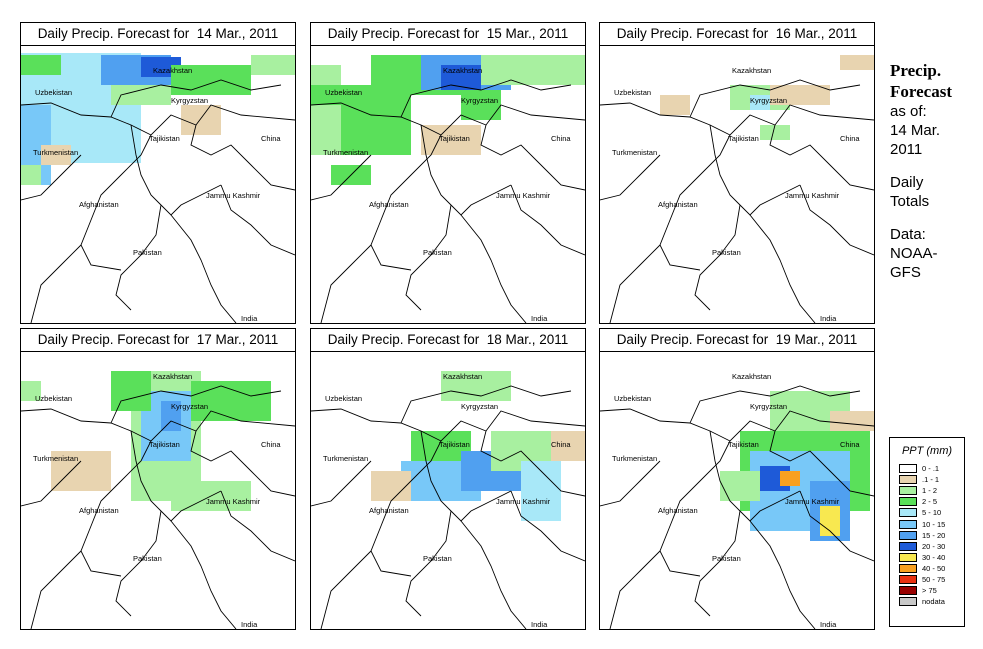  What do you see at coordinates (158, 34) in the screenshot?
I see `panel-title: Daily Precip. Forecast for 14 Mar., 2011` at bounding box center [158, 34].